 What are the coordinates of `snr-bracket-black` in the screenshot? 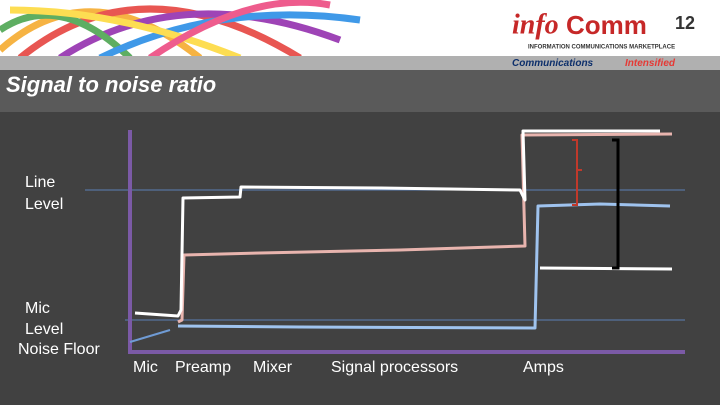 It's located at (616, 204).